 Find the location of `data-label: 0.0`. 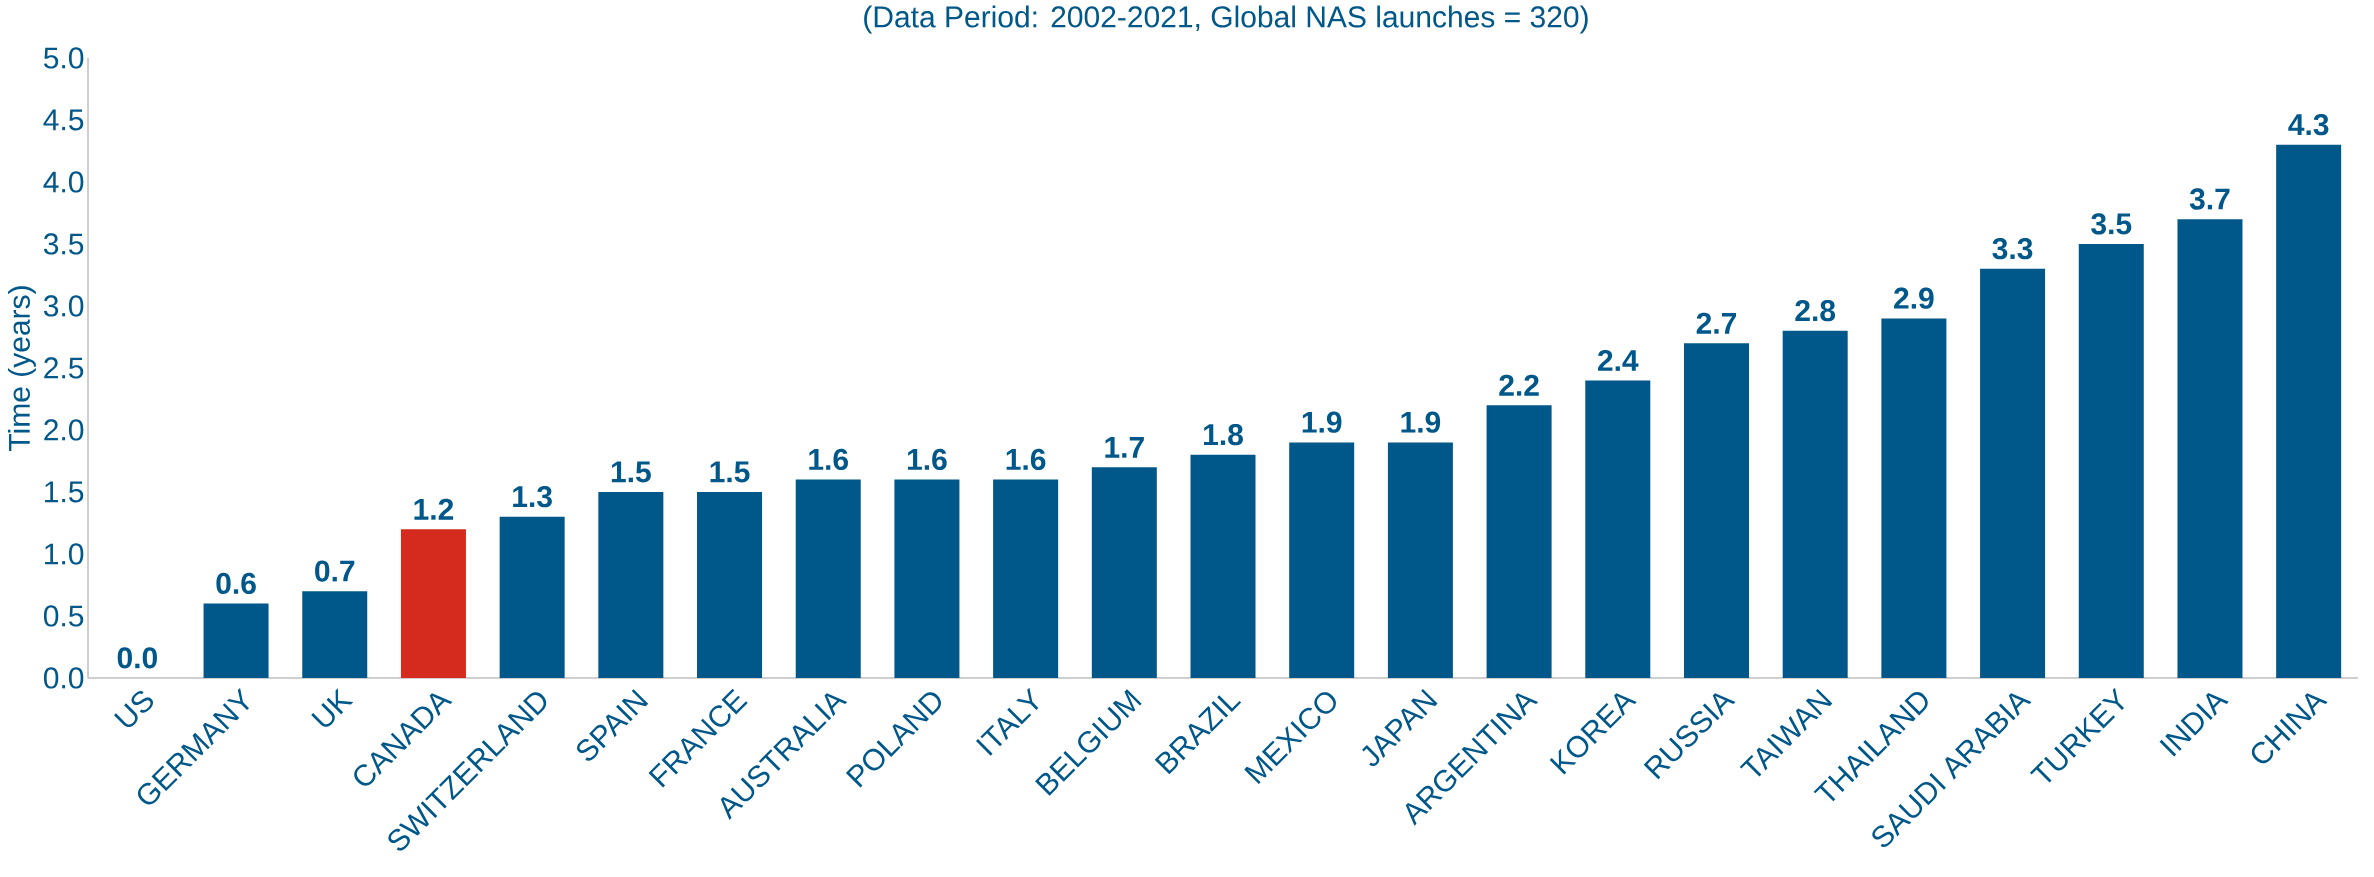

data-label: 0.0 is located at coordinates (137, 658).